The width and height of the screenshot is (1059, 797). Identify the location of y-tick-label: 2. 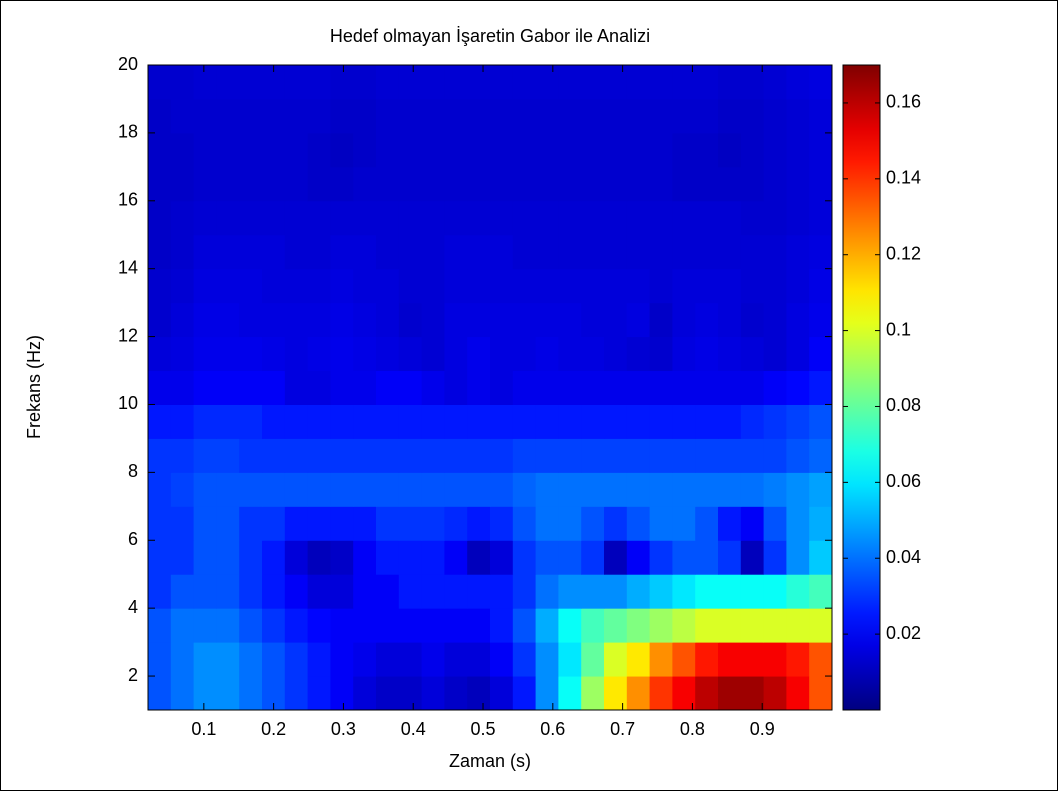
(133, 675).